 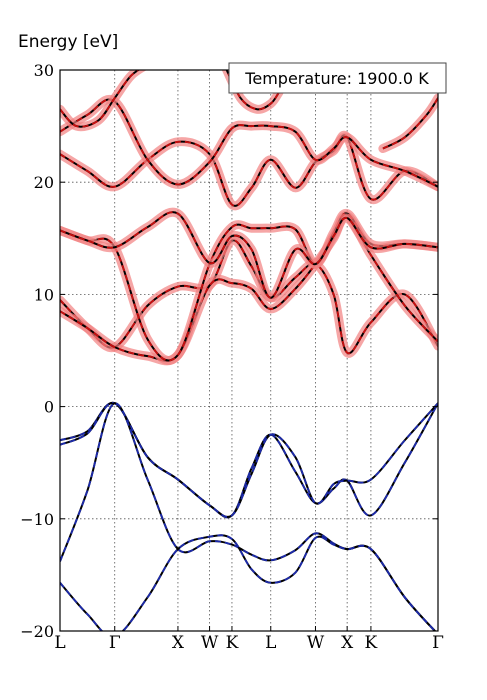 I want to click on y-tick-label: 10, so click(x=44, y=294).